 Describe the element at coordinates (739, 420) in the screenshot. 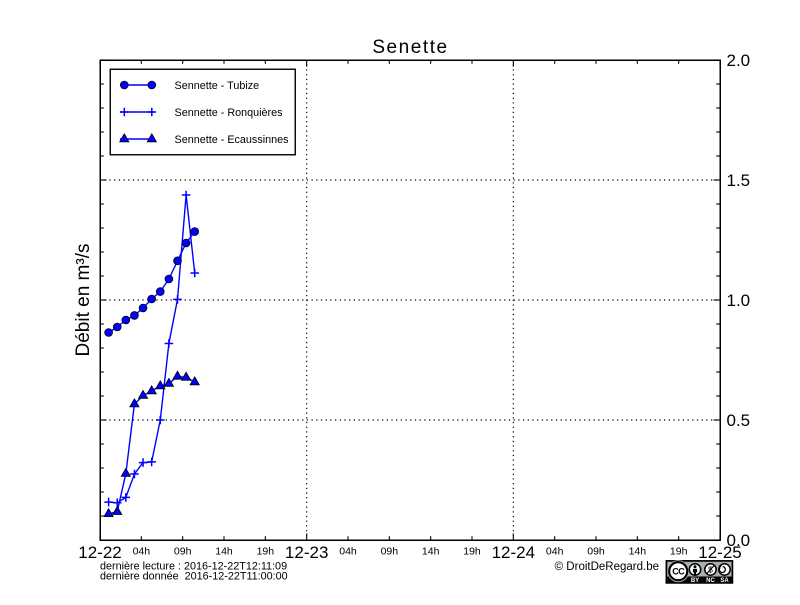

I see `svg-text: 0.5` at that location.